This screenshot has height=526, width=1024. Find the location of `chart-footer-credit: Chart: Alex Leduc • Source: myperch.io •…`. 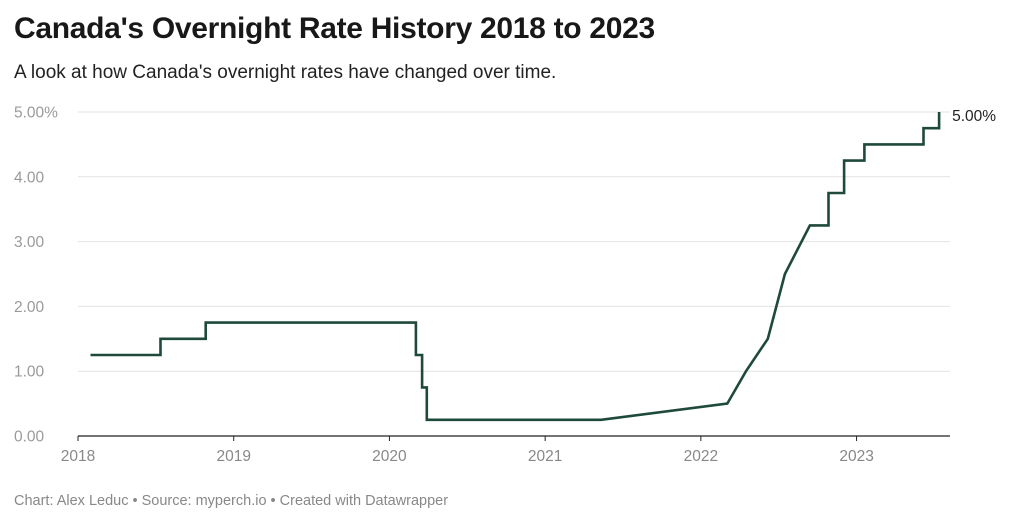

chart-footer-credit: Chart: Alex Leduc • Source: myperch.io •… is located at coordinates (231, 501).